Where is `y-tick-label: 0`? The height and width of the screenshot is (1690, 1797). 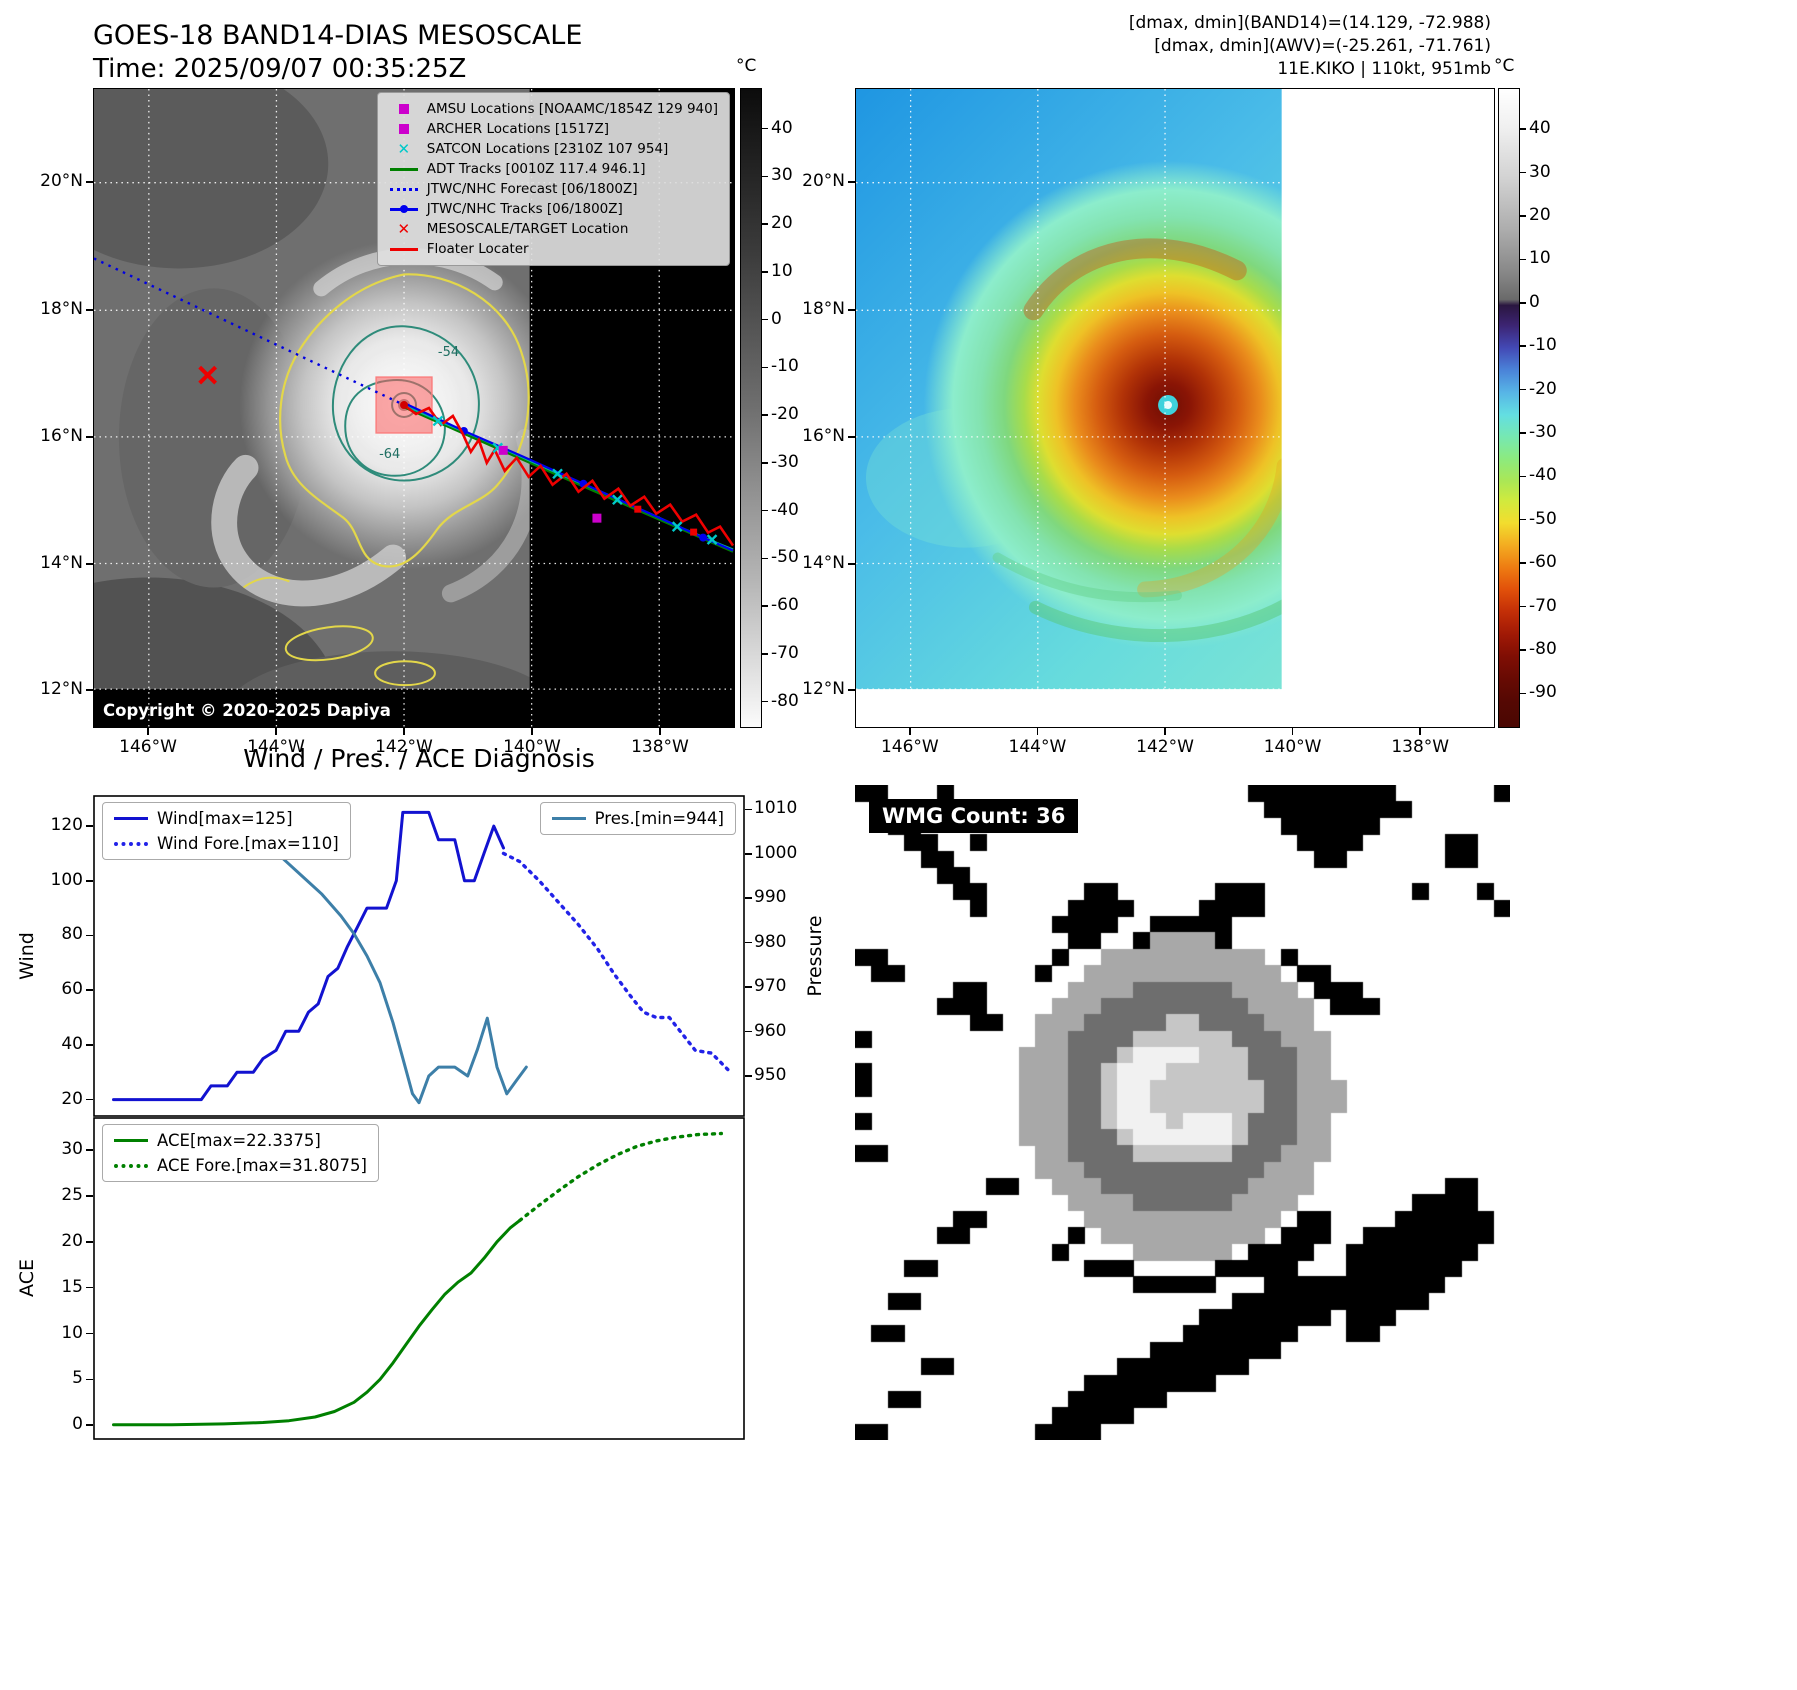
y-tick-label: 0 is located at coordinates (77, 1424).